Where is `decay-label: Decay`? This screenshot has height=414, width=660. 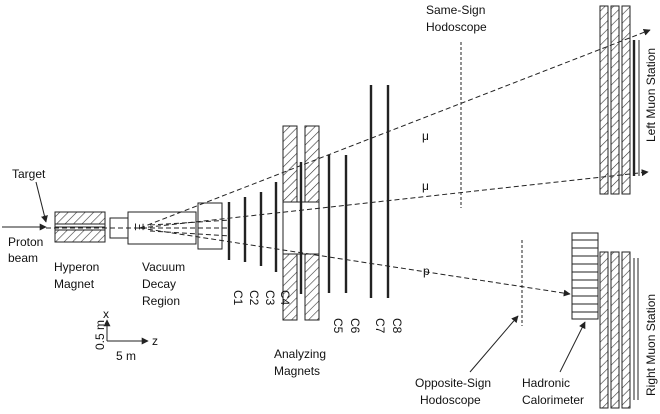 decay-label: Decay is located at coordinates (159, 284).